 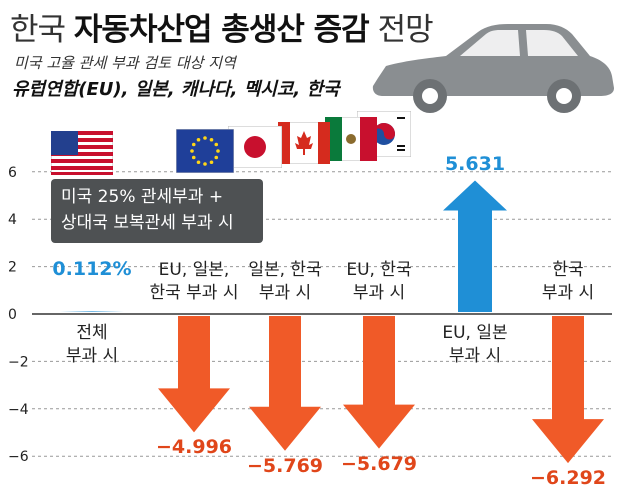 What do you see at coordinates (18, 410) in the screenshot?
I see `y-tick-label: −4` at bounding box center [18, 410].